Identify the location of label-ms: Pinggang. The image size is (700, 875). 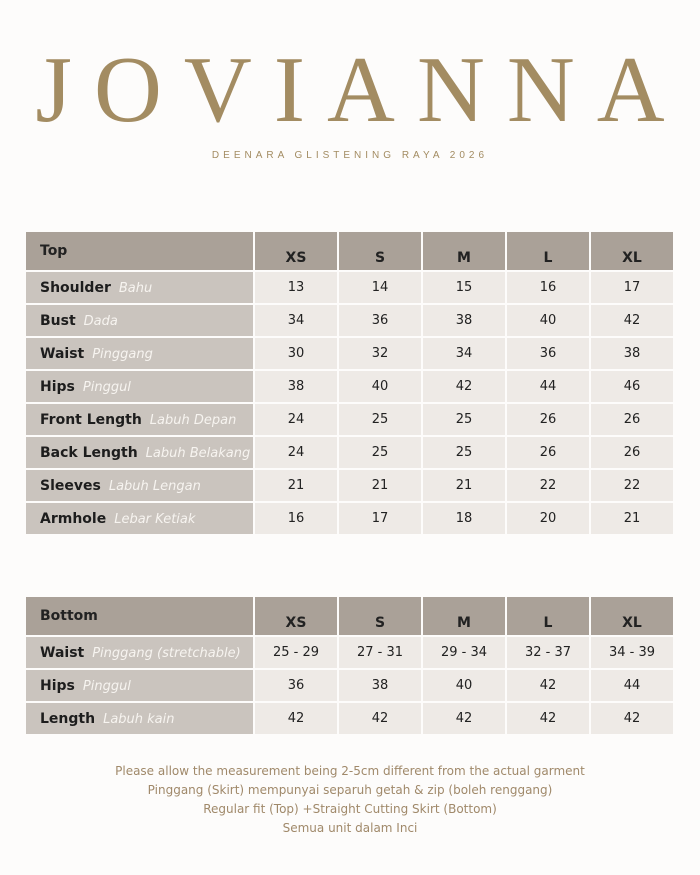
(122, 354).